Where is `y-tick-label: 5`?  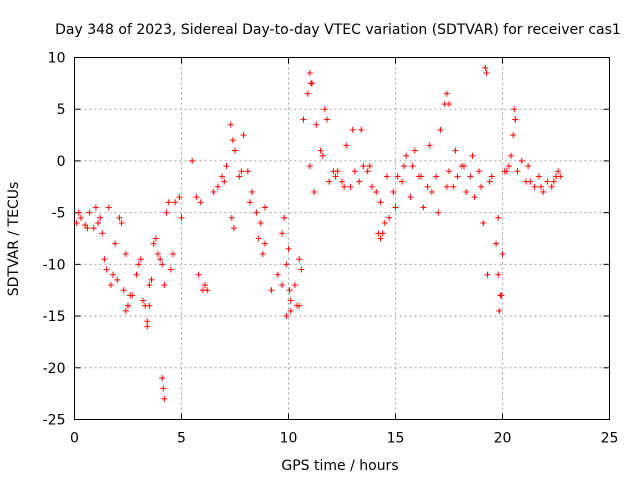
y-tick-label: 5 is located at coordinates (61, 110).